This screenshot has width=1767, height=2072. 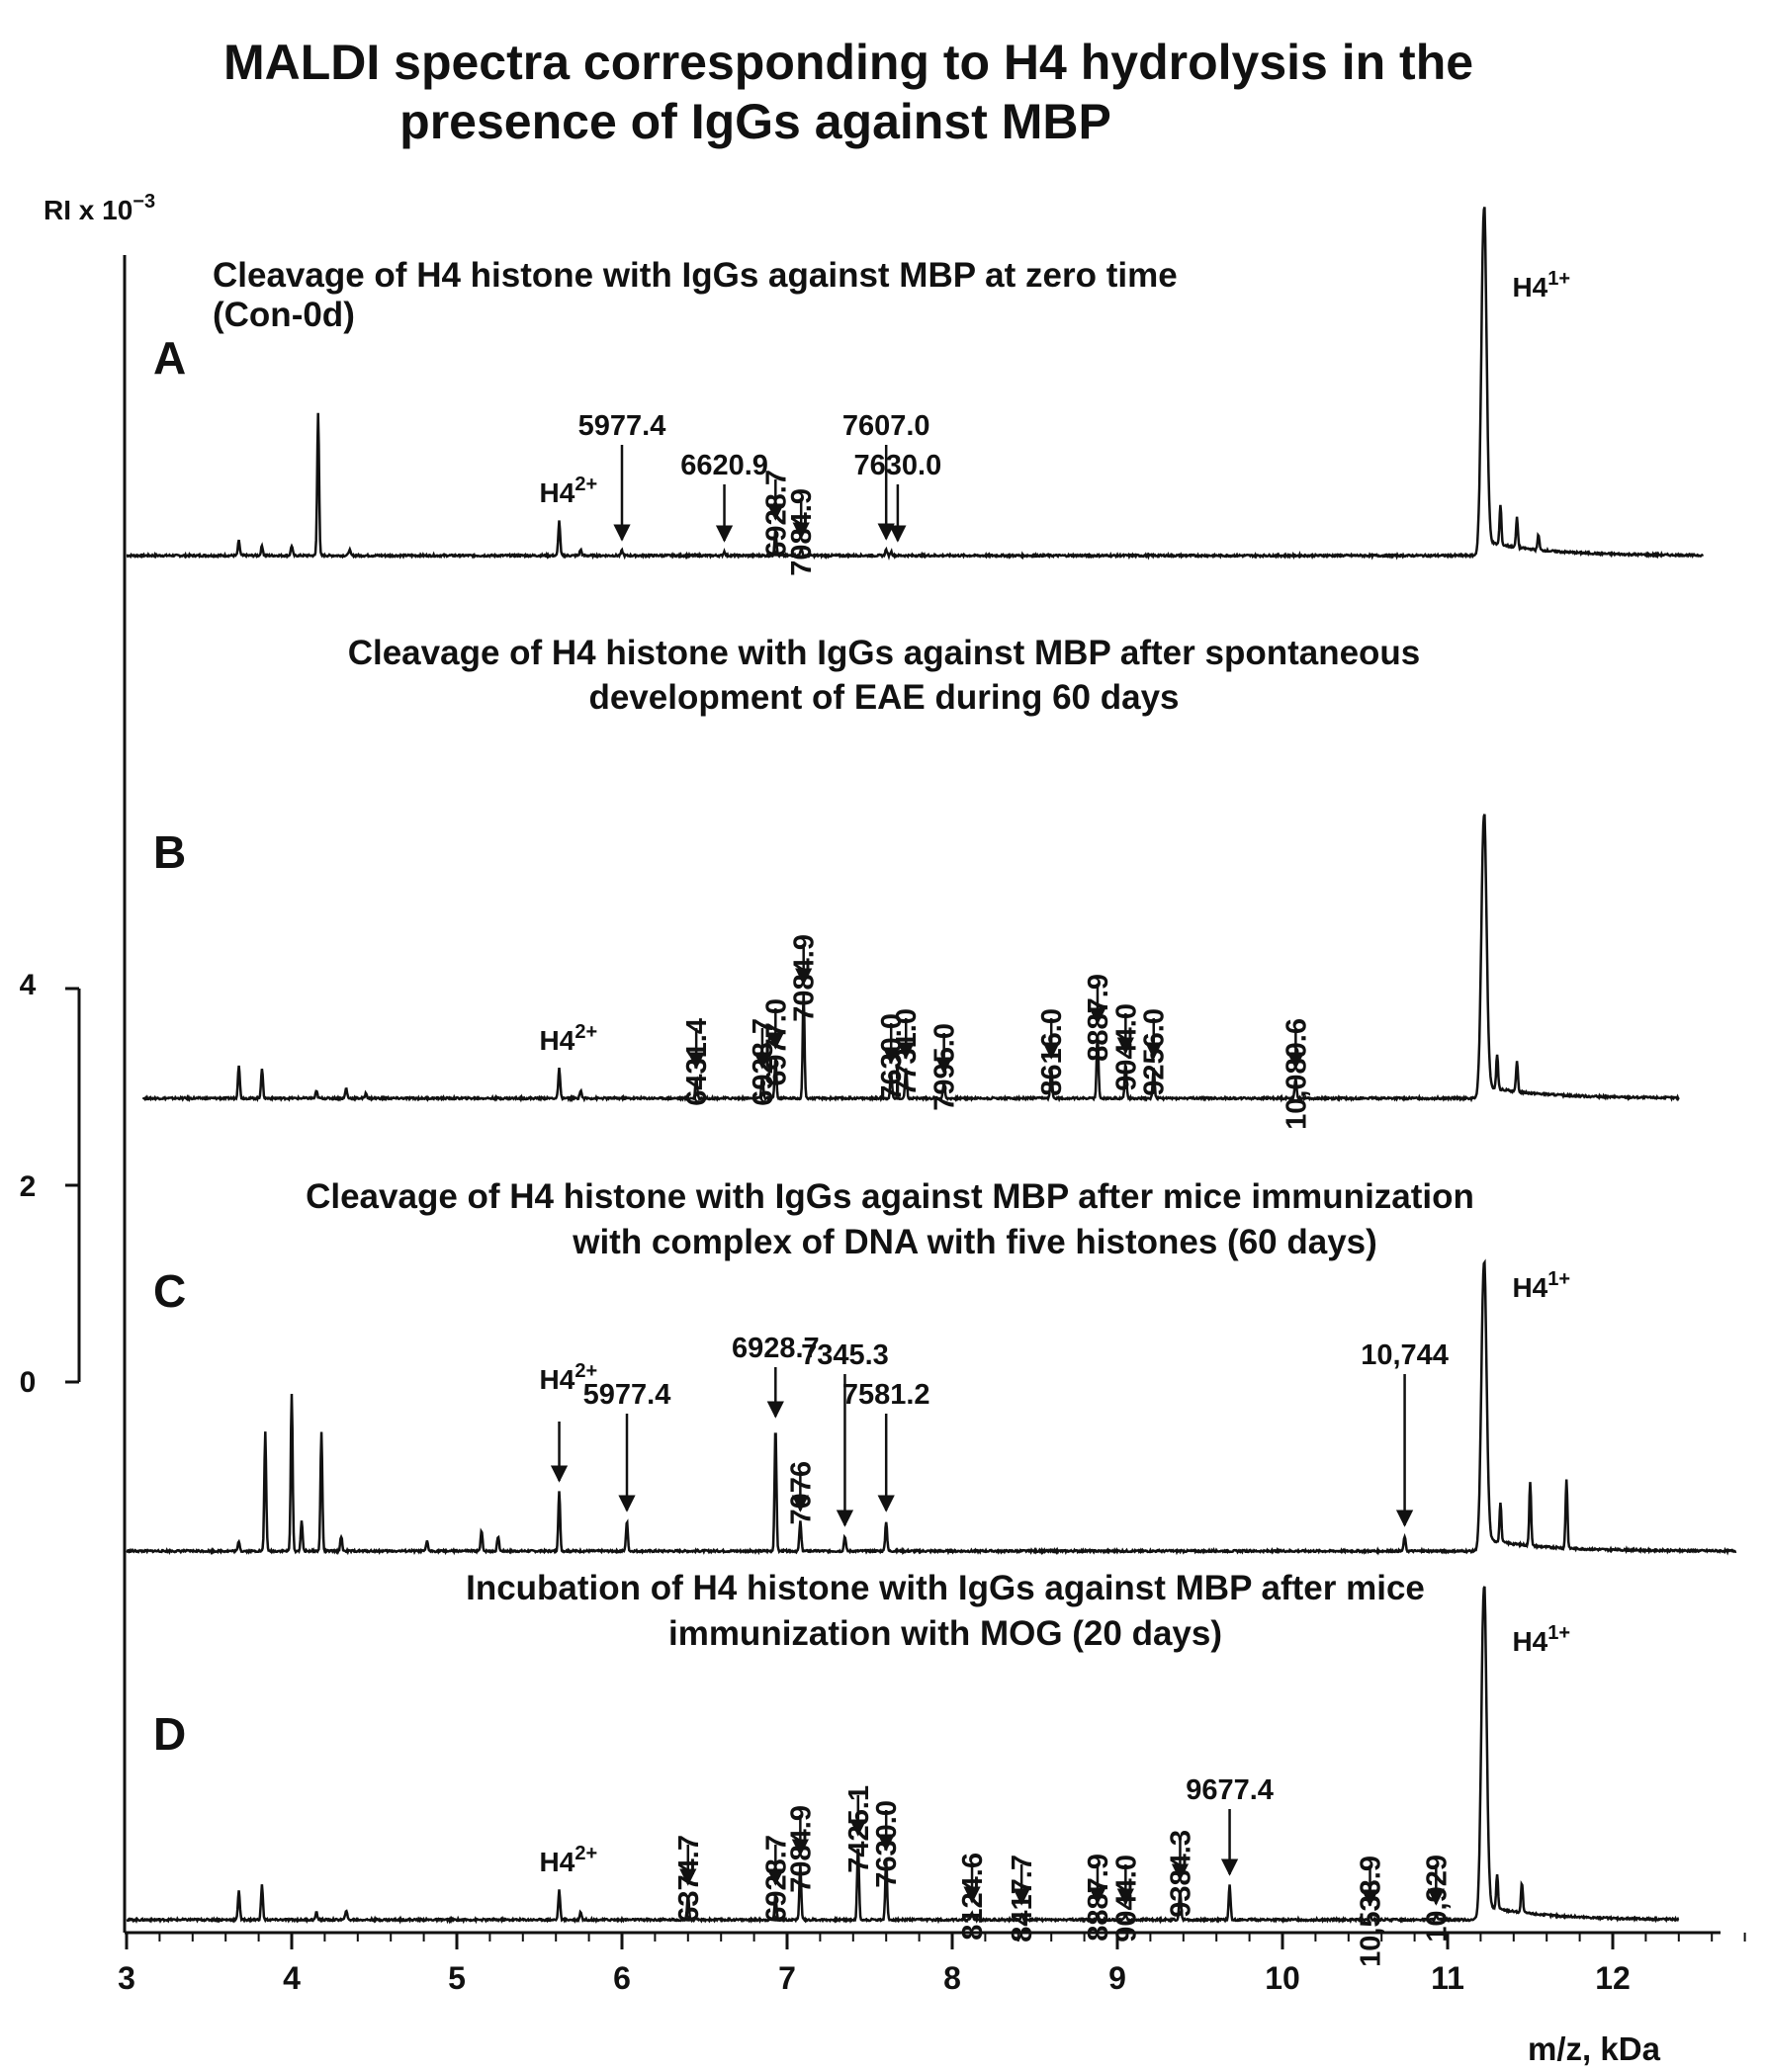 What do you see at coordinates (1594, 2048) in the screenshot?
I see `x-axis-label: m/z, kDa` at bounding box center [1594, 2048].